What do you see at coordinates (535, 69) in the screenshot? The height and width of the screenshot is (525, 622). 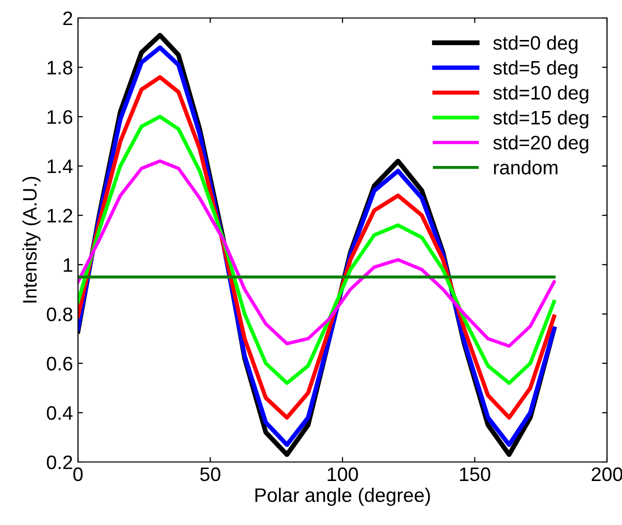 I see `legend-label: std=5 deg` at bounding box center [535, 69].